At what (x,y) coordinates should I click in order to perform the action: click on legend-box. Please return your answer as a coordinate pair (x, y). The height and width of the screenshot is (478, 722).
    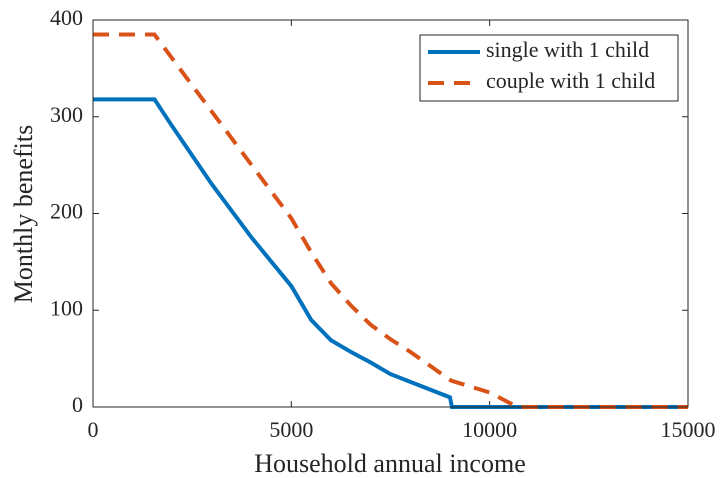
    Looking at the image, I should click on (549, 68).